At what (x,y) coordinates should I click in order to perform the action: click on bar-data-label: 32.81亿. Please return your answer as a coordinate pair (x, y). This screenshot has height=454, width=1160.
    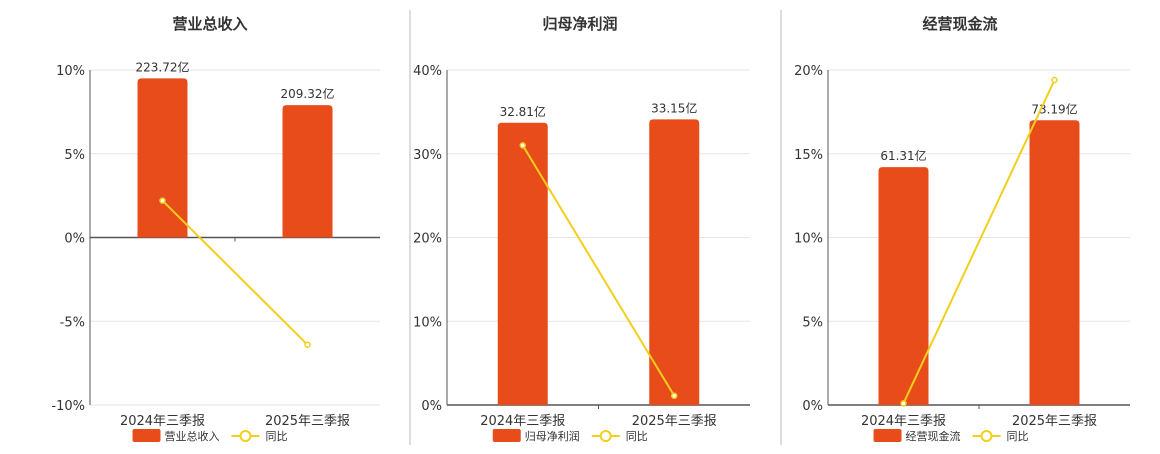
    Looking at the image, I should click on (523, 111).